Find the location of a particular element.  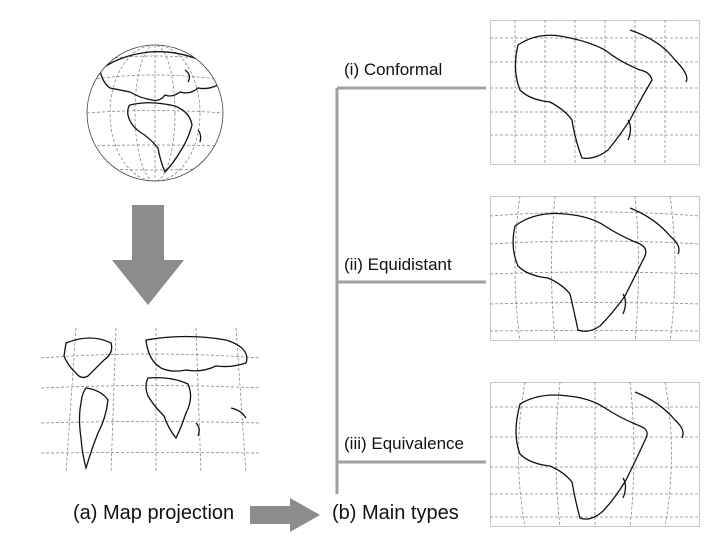

equivalence-africa-coastline is located at coordinates (599, 455).